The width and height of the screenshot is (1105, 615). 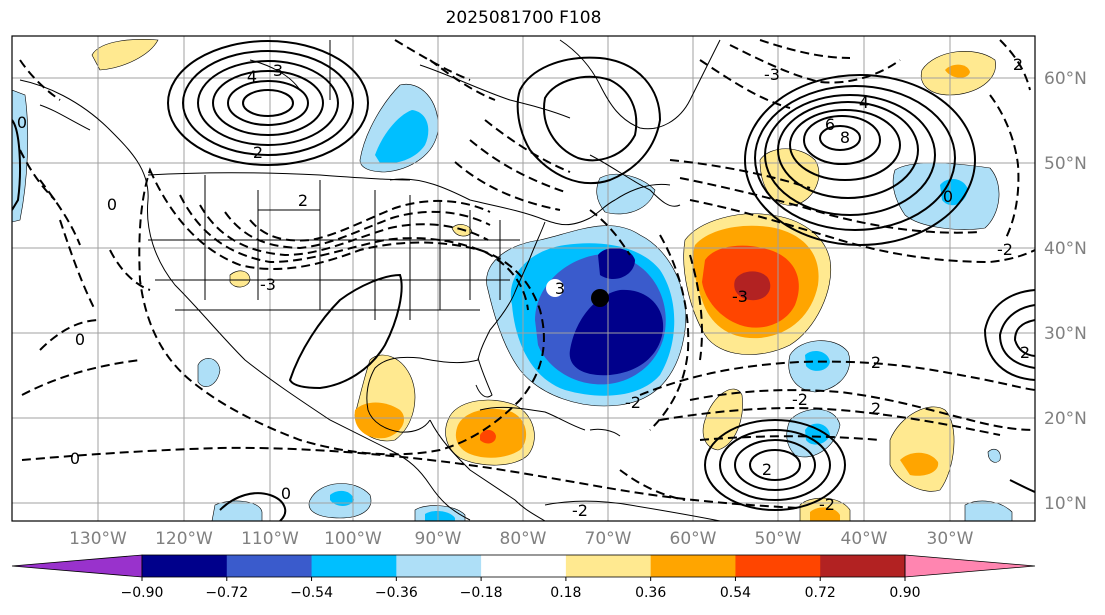 What do you see at coordinates (650, 593) in the screenshot?
I see `colorbar-tick-label: 0.36` at bounding box center [650, 593].